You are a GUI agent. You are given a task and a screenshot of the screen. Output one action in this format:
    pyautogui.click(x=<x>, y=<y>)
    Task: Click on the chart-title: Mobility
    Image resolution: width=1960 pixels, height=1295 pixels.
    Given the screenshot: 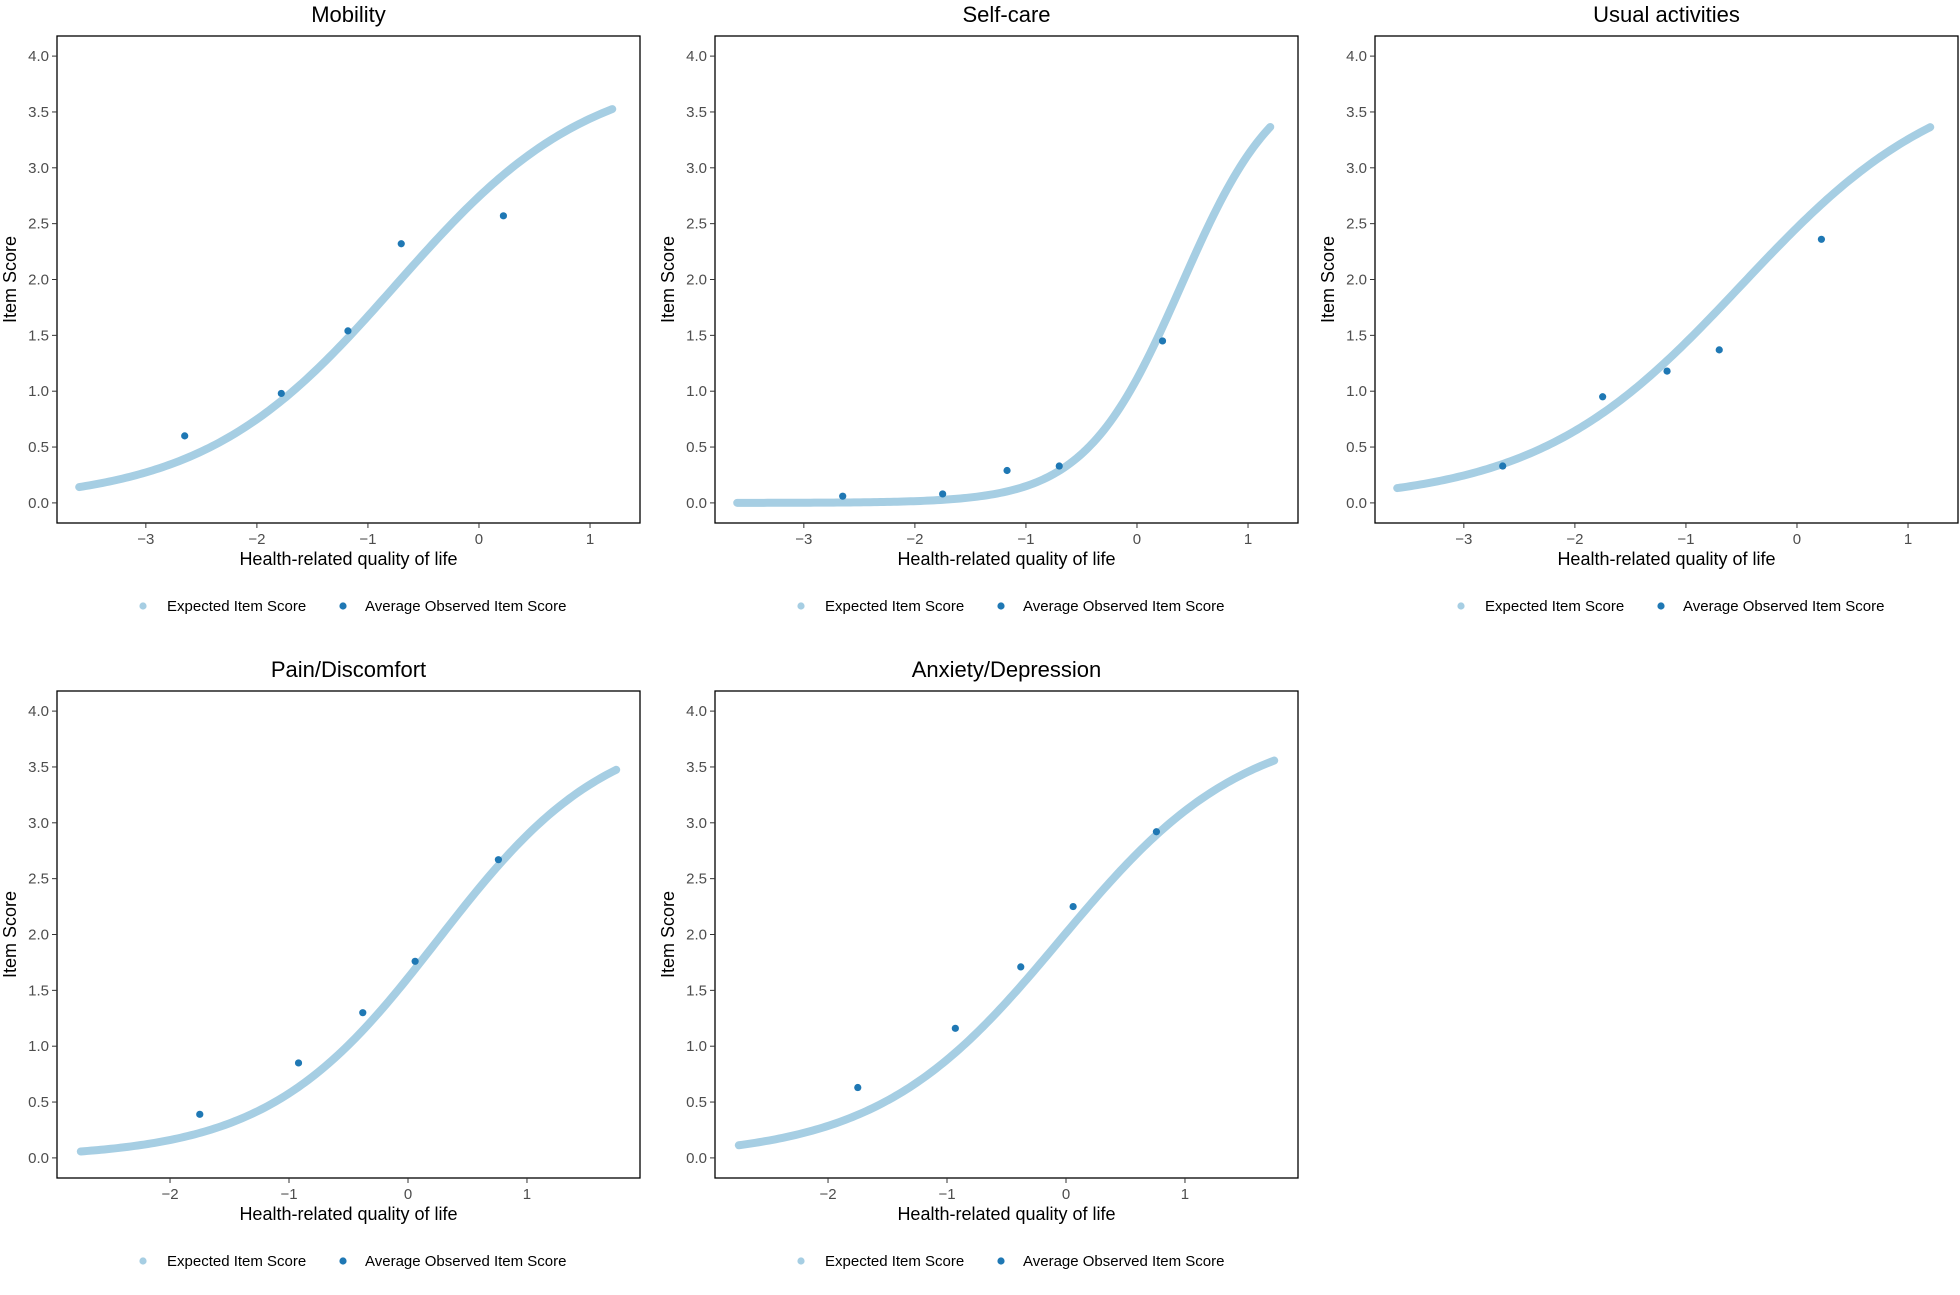 What is the action you would take?
    pyautogui.click(x=348, y=14)
    